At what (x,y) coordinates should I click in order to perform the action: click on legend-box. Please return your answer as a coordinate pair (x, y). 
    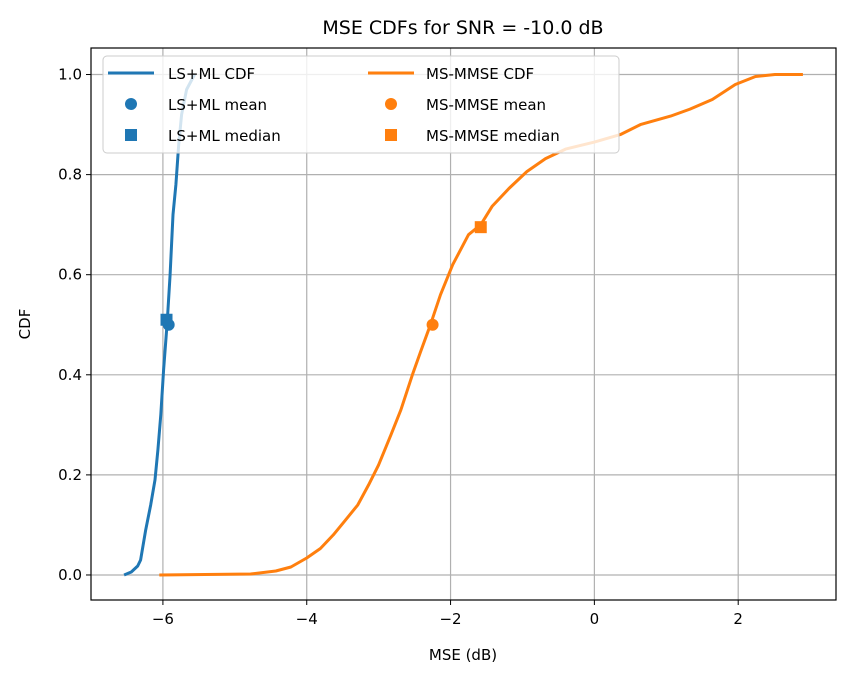
    Looking at the image, I should click on (361, 104).